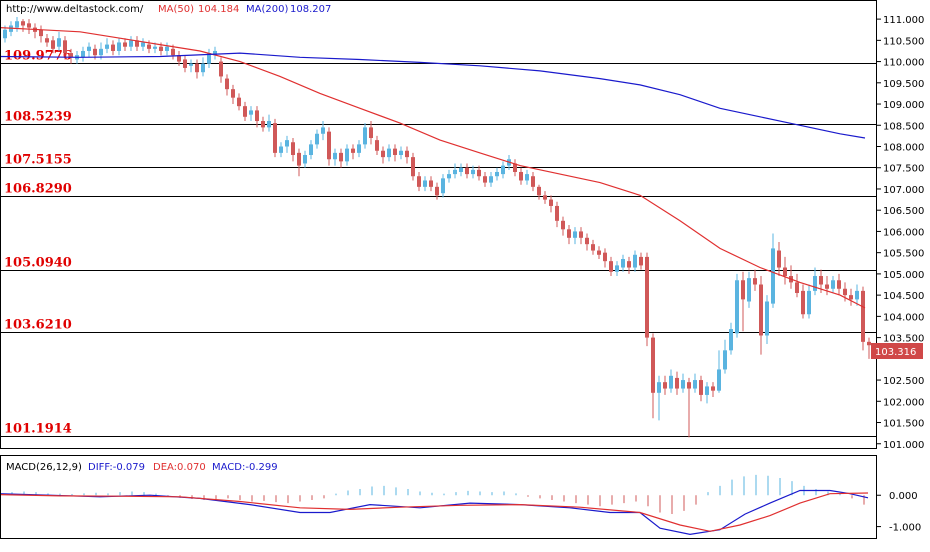 The image size is (930, 552). What do you see at coordinates (903, 296) in the screenshot?
I see `y-tick-label: 104.500` at bounding box center [903, 296].